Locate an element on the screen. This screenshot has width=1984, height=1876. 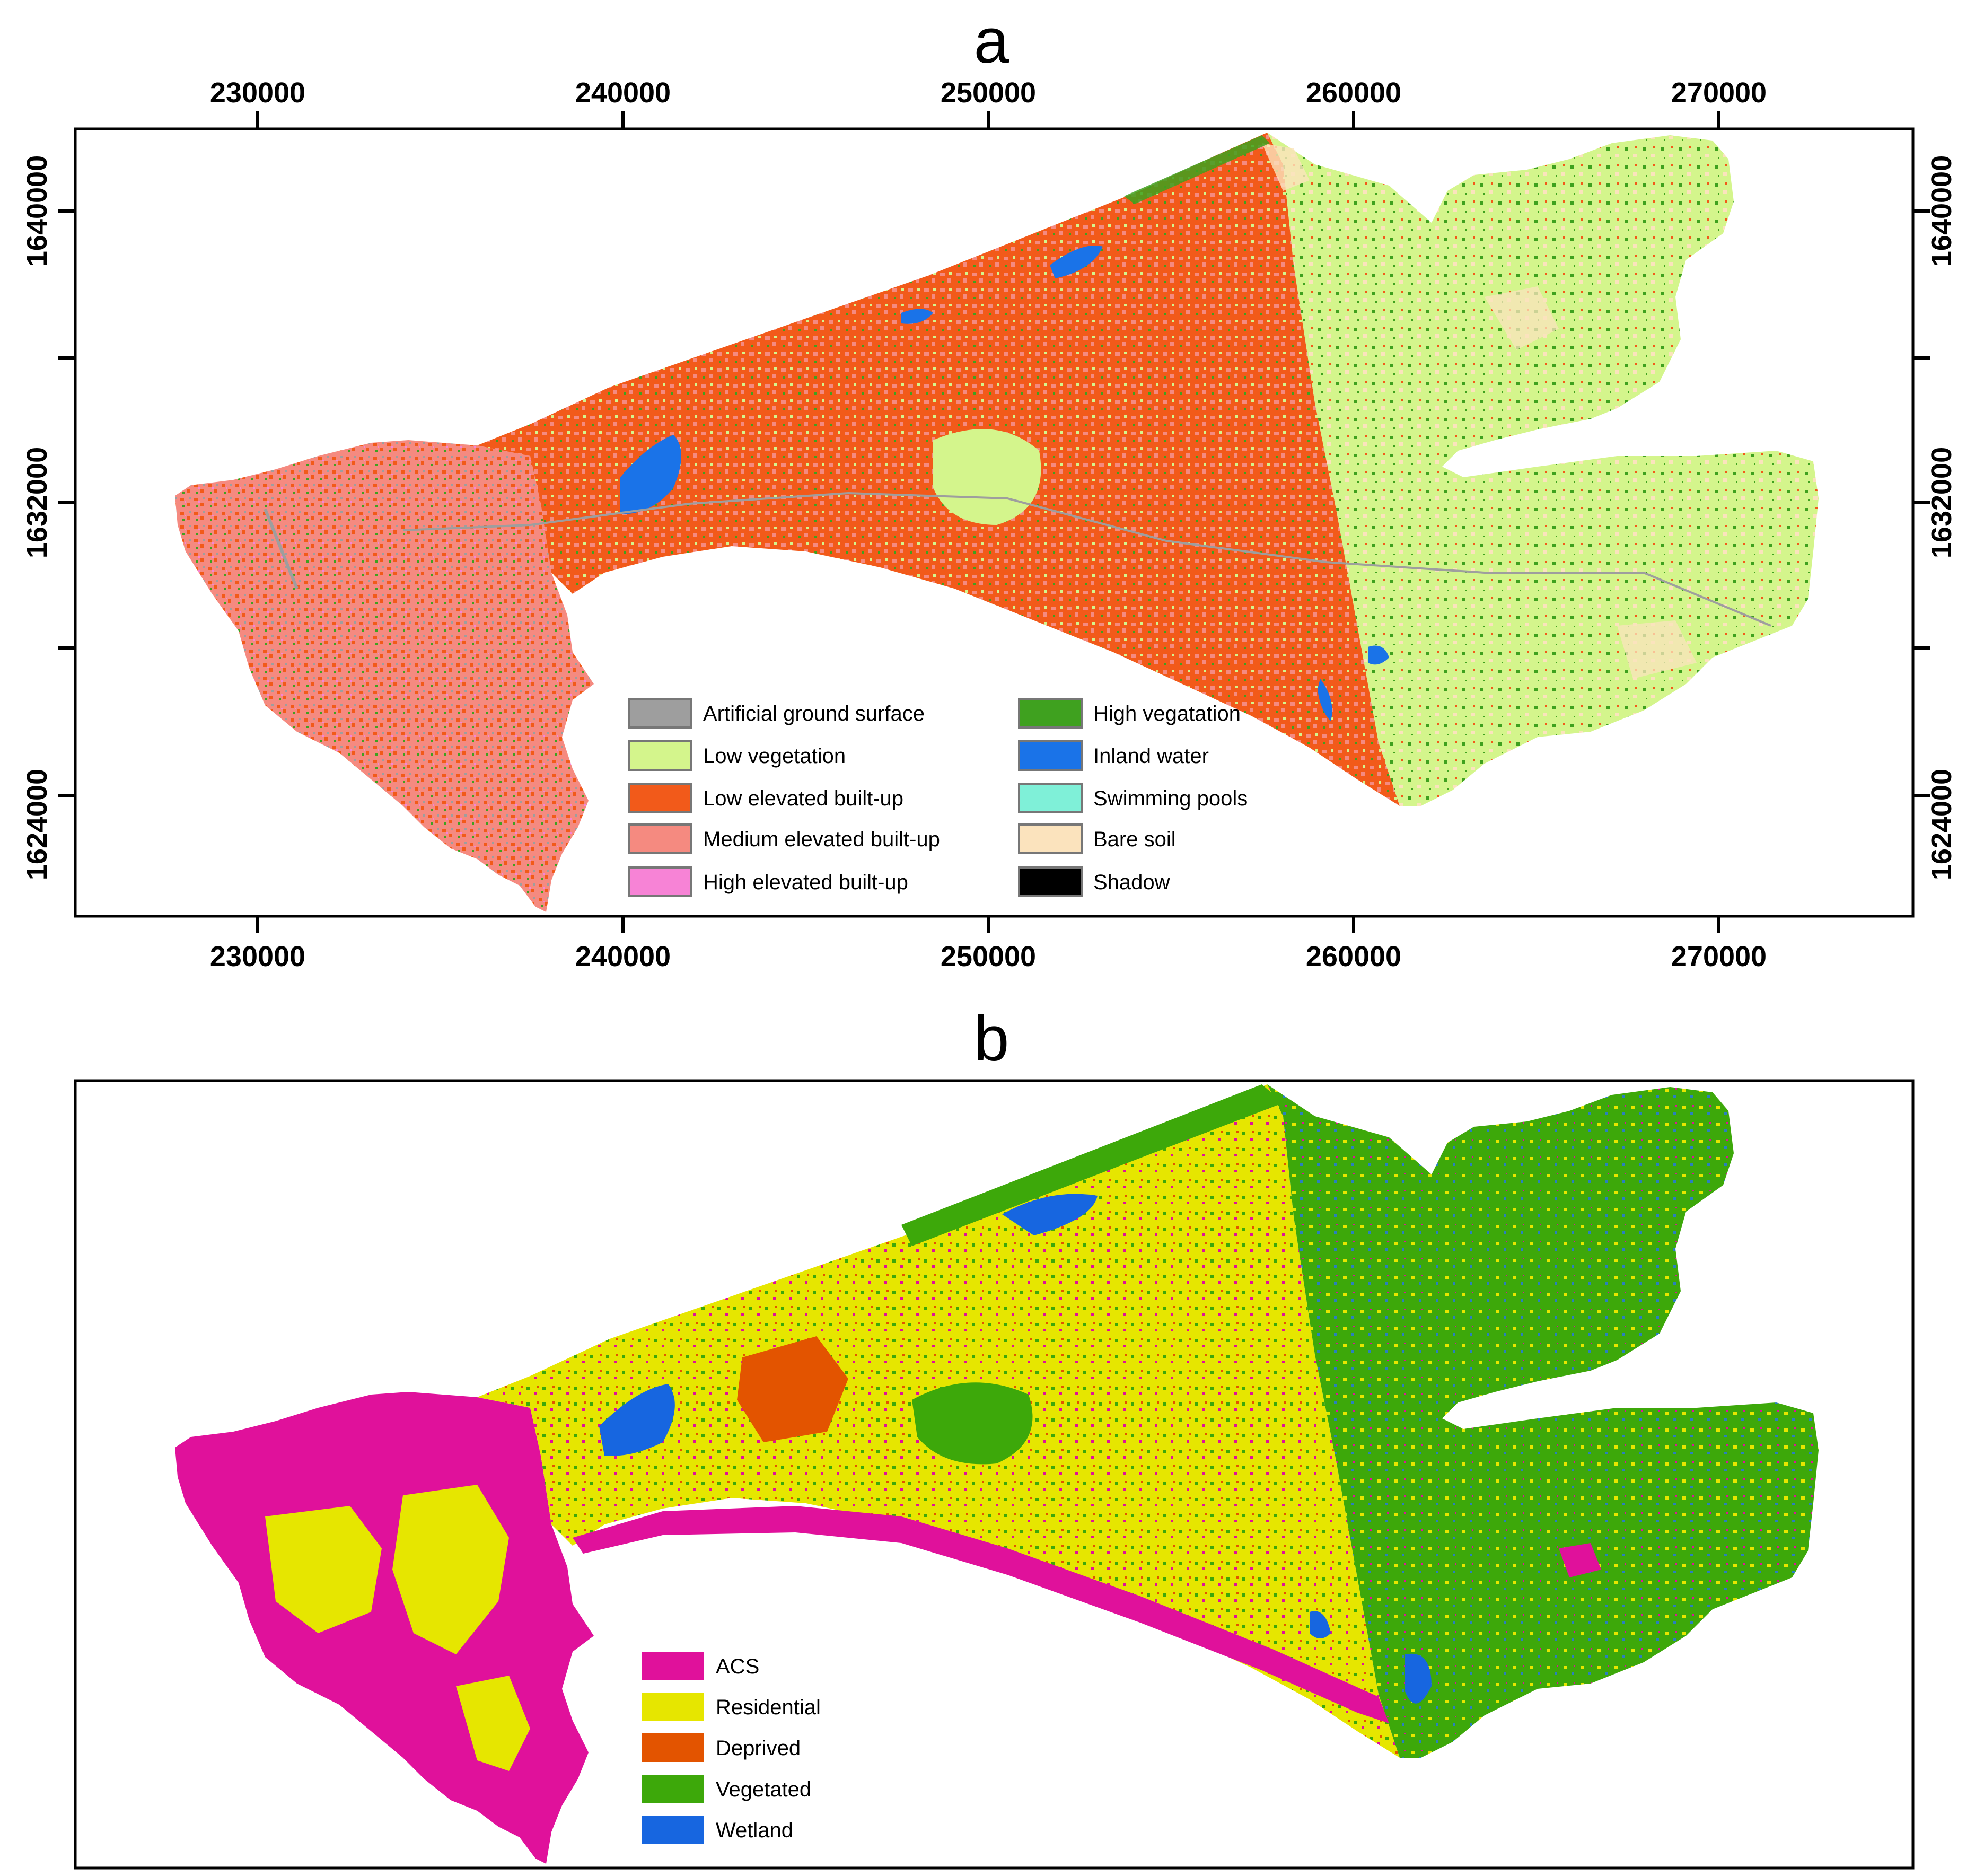
panel-a-letter: a is located at coordinates (991, 40).